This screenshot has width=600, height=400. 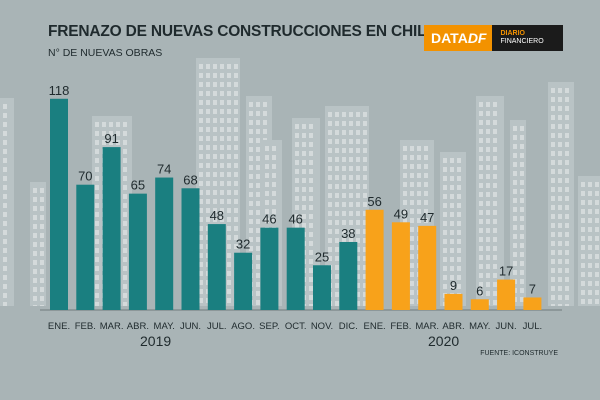 I want to click on bar-value-label: 70, so click(x=85, y=176).